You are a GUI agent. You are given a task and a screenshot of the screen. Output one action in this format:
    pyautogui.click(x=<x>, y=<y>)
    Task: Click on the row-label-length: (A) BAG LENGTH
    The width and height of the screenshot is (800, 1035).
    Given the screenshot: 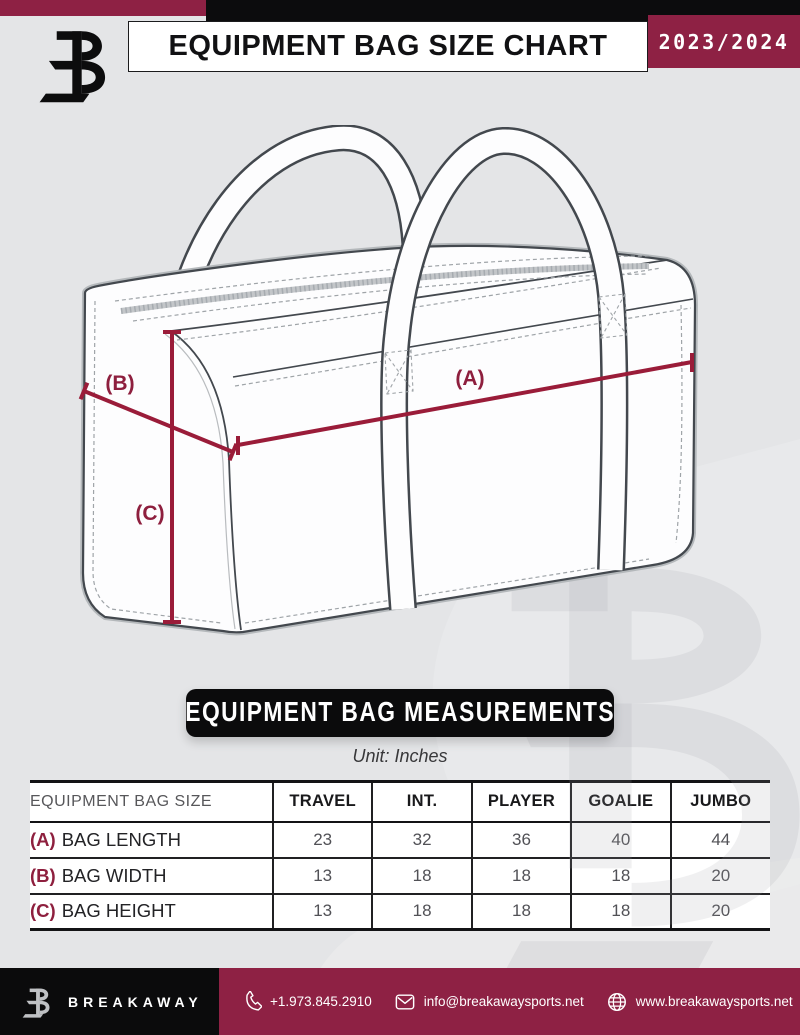 What is the action you would take?
    pyautogui.click(x=151, y=840)
    